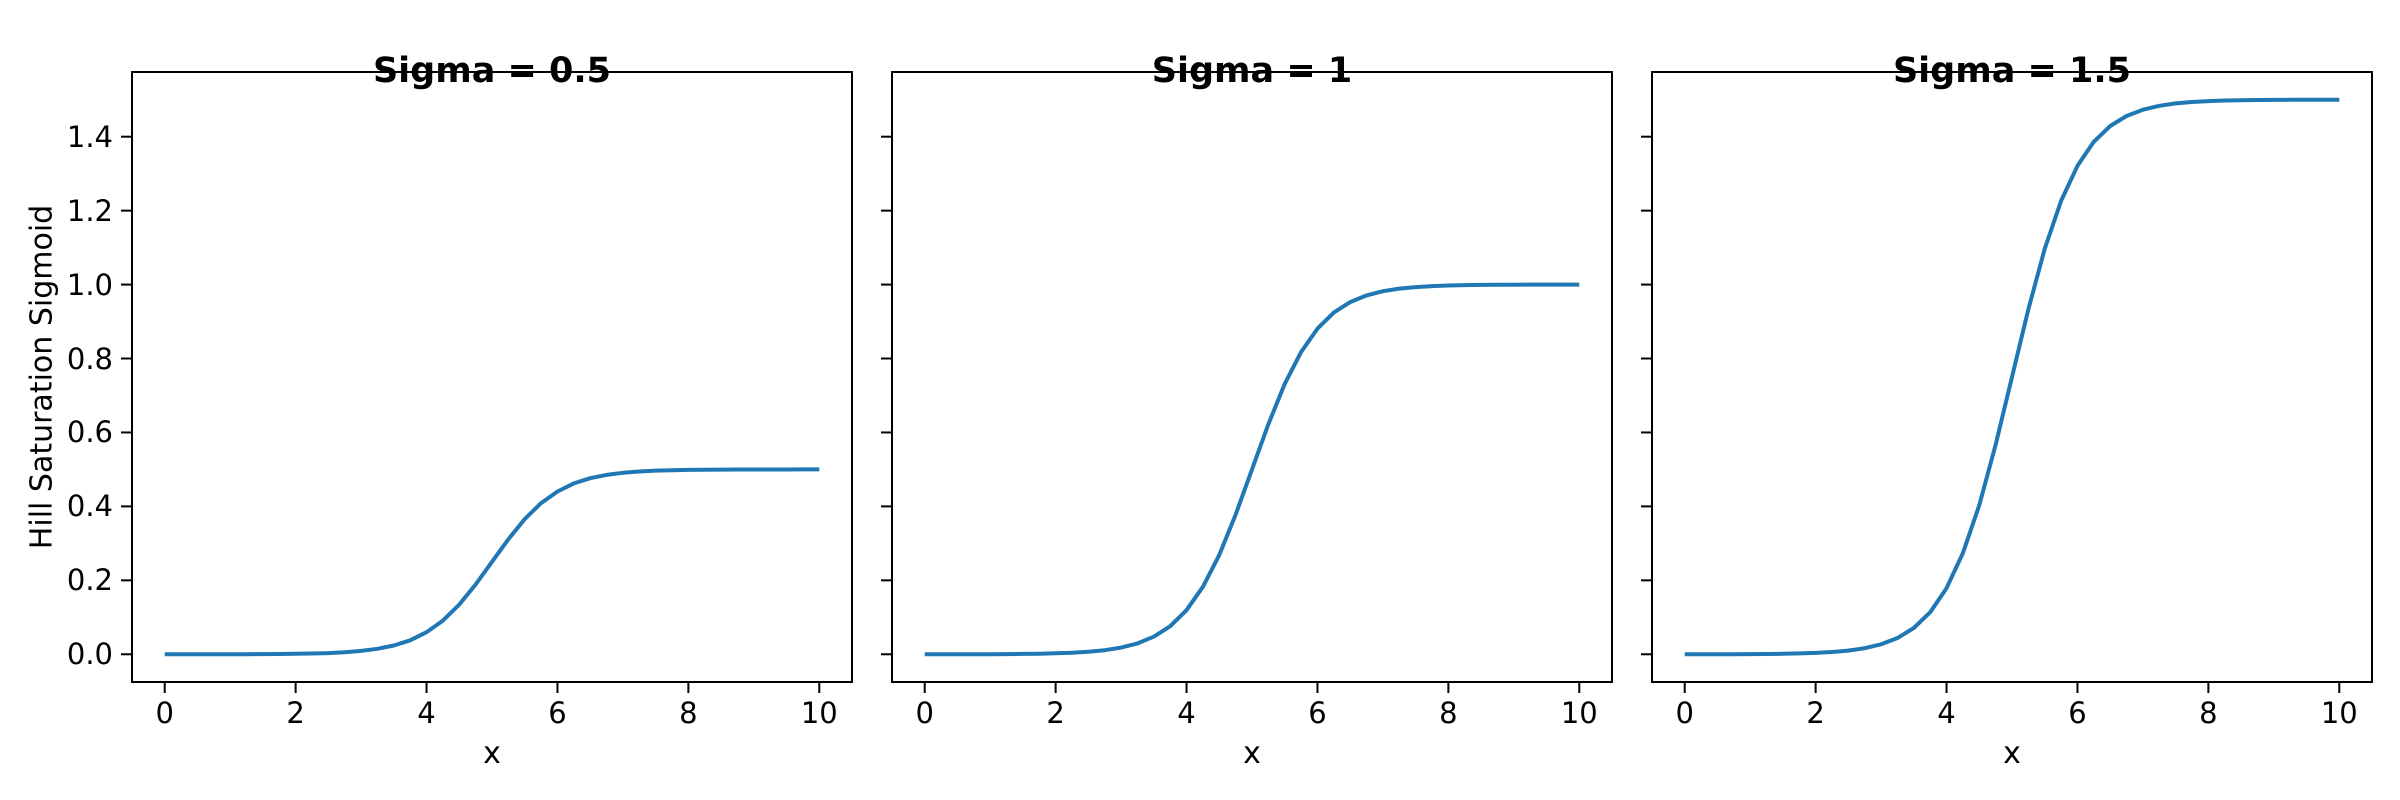 This screenshot has width=2400, height=800. I want to click on x-axis-label-plot-1: x, so click(492, 753).